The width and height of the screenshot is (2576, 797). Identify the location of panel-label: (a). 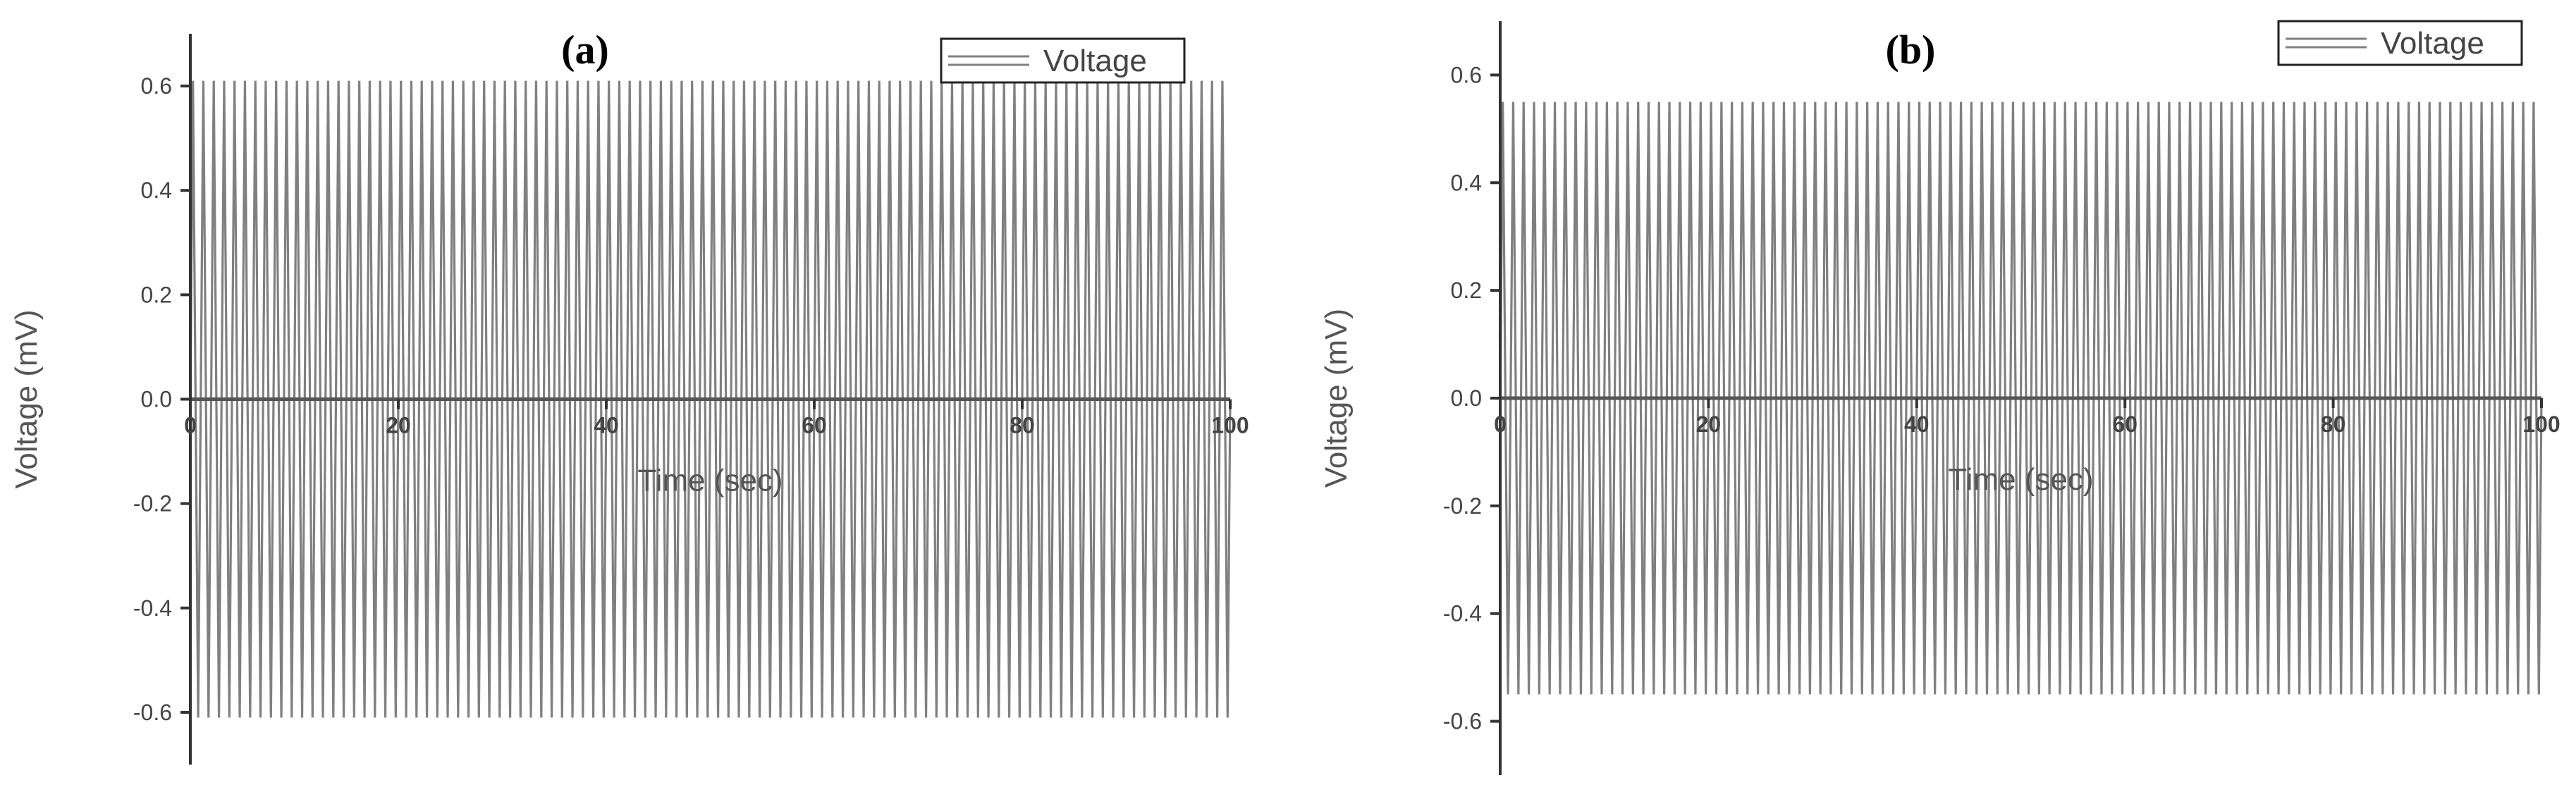
(585, 50).